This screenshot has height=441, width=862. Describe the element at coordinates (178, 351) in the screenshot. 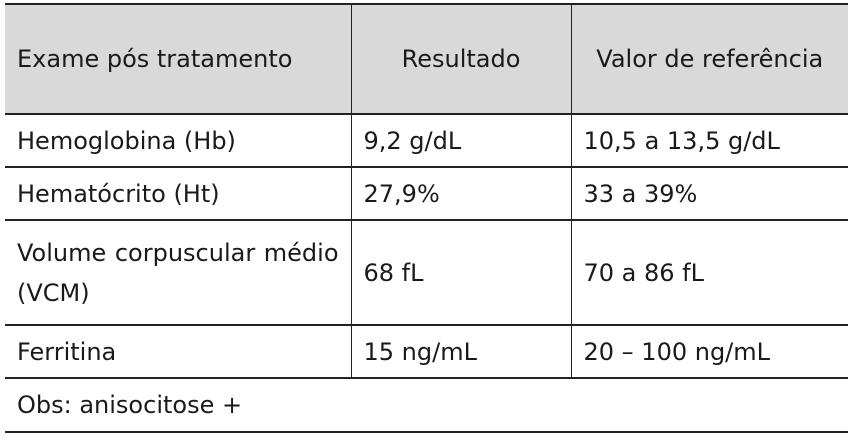

I see `cell: Ferritina` at that location.